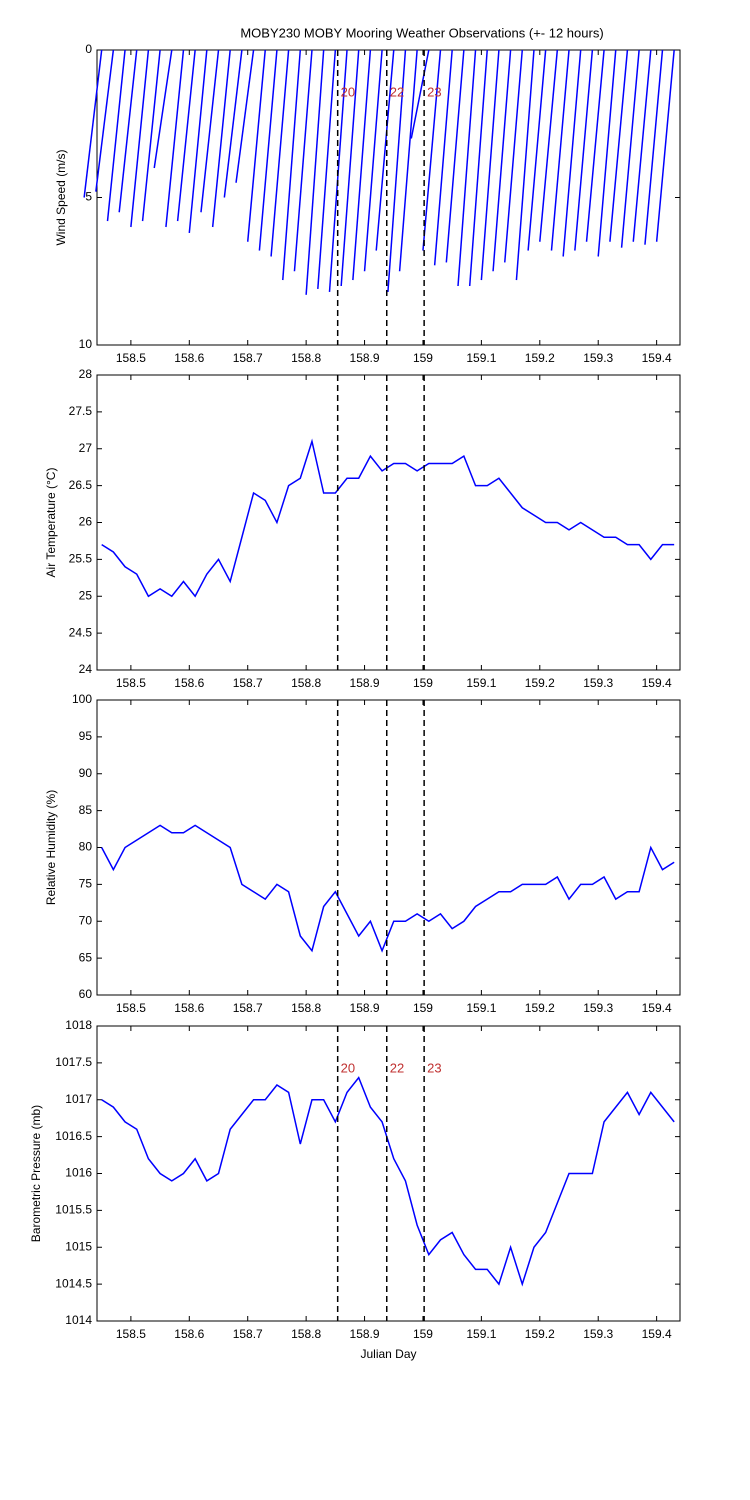 The image size is (750, 1500). I want to click on event-label: 20, so click(348, 1067).